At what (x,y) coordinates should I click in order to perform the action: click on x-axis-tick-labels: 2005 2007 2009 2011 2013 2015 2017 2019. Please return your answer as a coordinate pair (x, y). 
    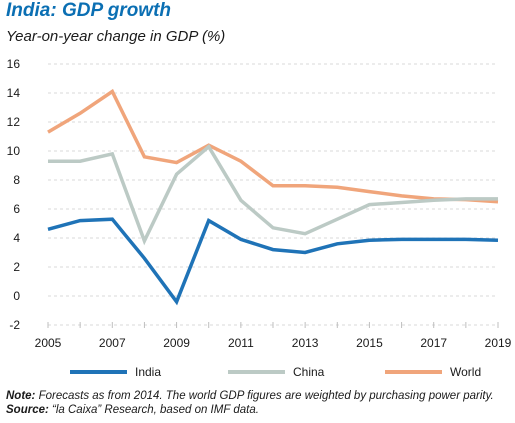
    Looking at the image, I should click on (273, 343).